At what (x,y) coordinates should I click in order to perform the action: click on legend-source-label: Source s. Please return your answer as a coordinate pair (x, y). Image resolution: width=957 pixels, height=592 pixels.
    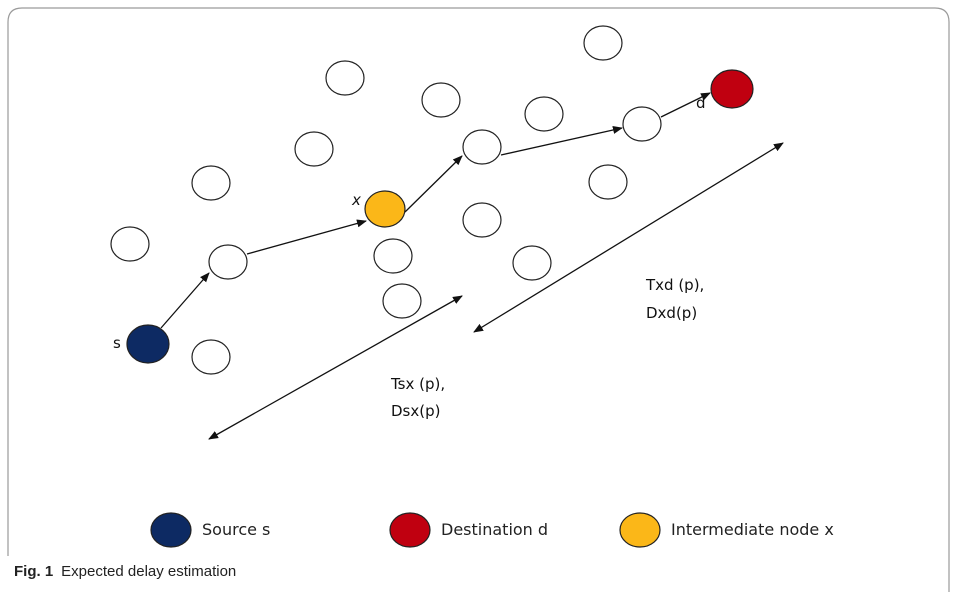
    Looking at the image, I should click on (236, 529).